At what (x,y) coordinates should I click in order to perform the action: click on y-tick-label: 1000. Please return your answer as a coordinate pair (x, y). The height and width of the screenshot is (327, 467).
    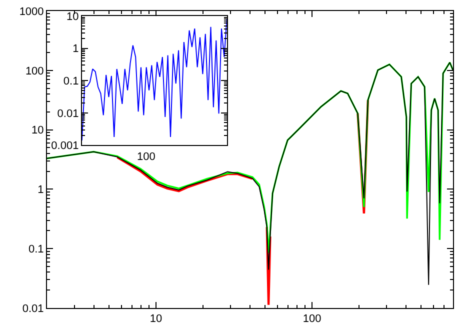
    Looking at the image, I should click on (31, 12).